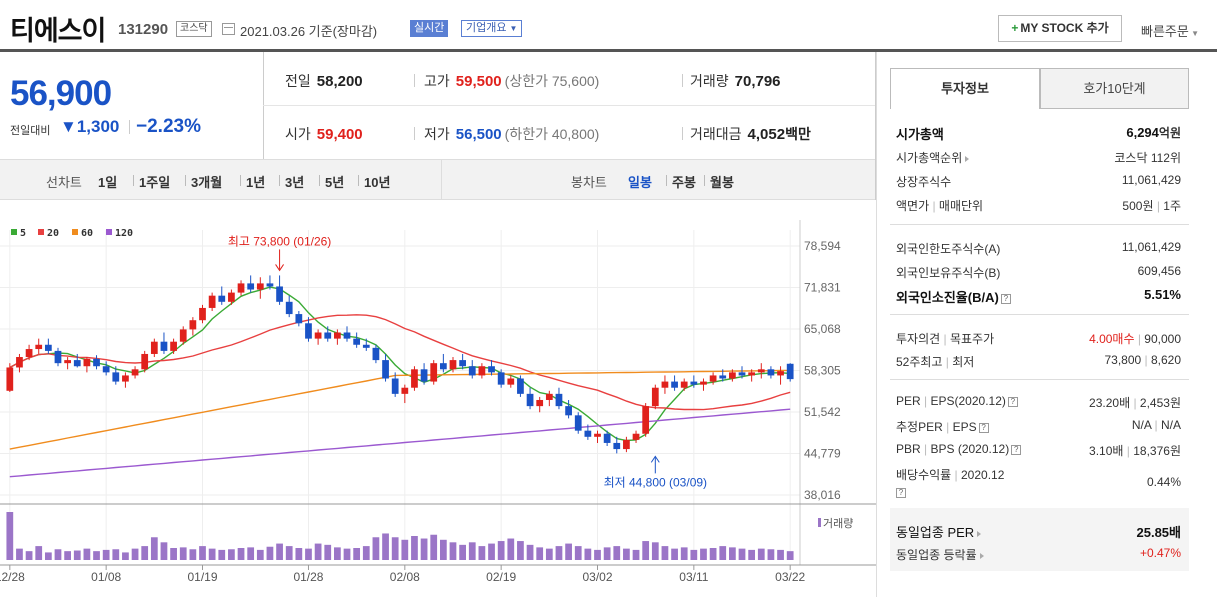  Describe the element at coordinates (822, 288) in the screenshot. I see `y-tick-label: 71,831` at that location.